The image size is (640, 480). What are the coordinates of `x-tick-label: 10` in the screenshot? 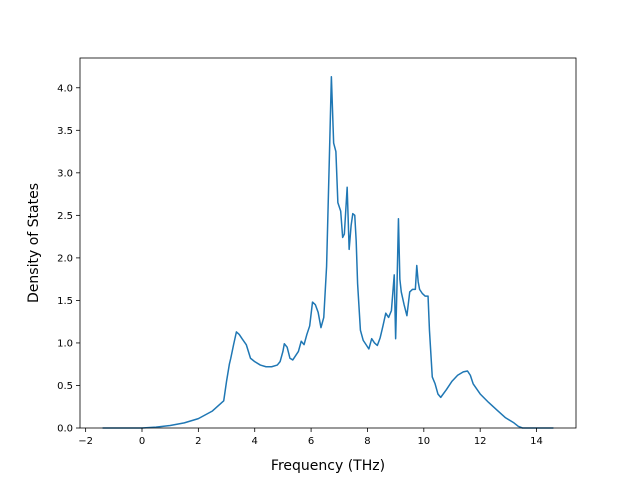 It's located at (423, 441).